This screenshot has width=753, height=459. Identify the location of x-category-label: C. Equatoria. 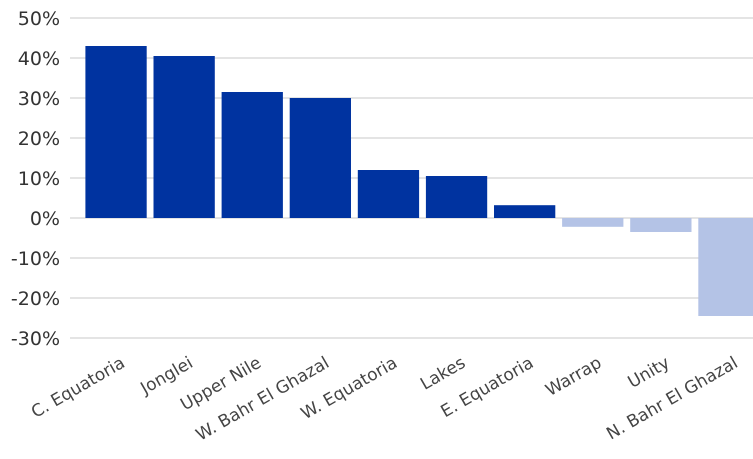
(78, 388).